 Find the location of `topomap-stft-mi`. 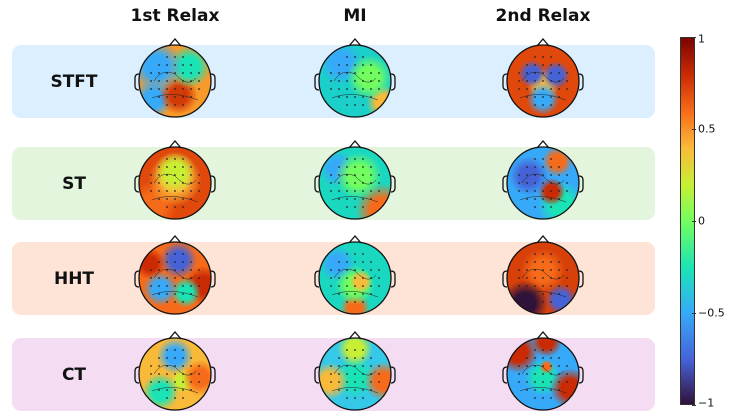

topomap-stft-mi is located at coordinates (355, 81).